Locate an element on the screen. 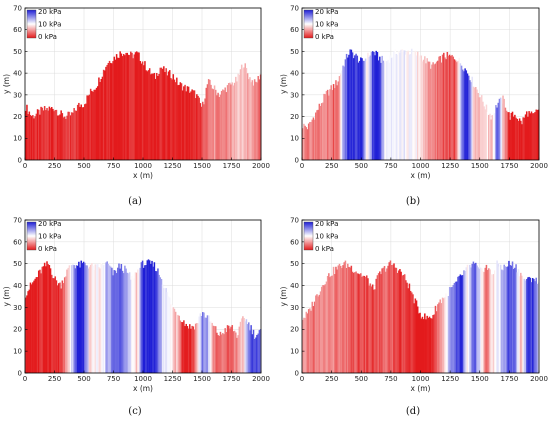 The height and width of the screenshot is (421, 550). y-tick-label: 20 is located at coordinates (17, 117).